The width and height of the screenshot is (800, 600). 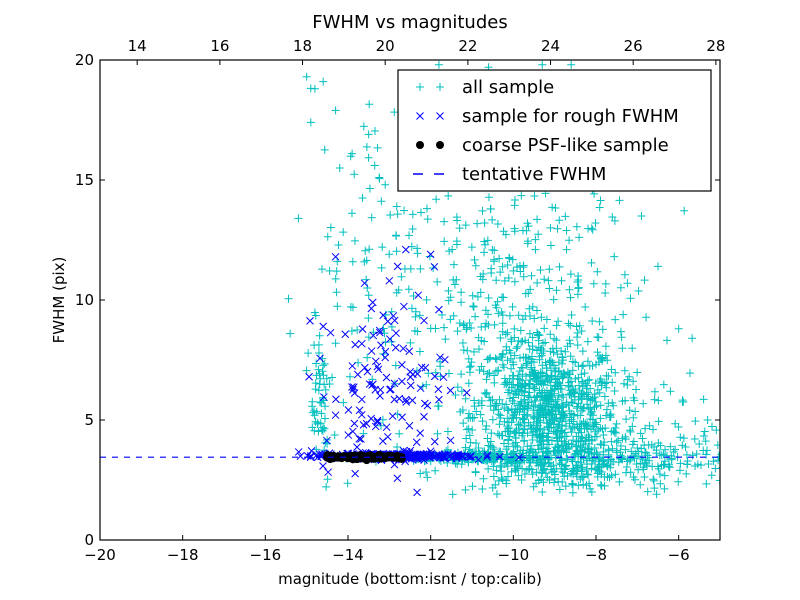 What do you see at coordinates (302, 46) in the screenshot?
I see `top-x-tick-label: 18` at bounding box center [302, 46].